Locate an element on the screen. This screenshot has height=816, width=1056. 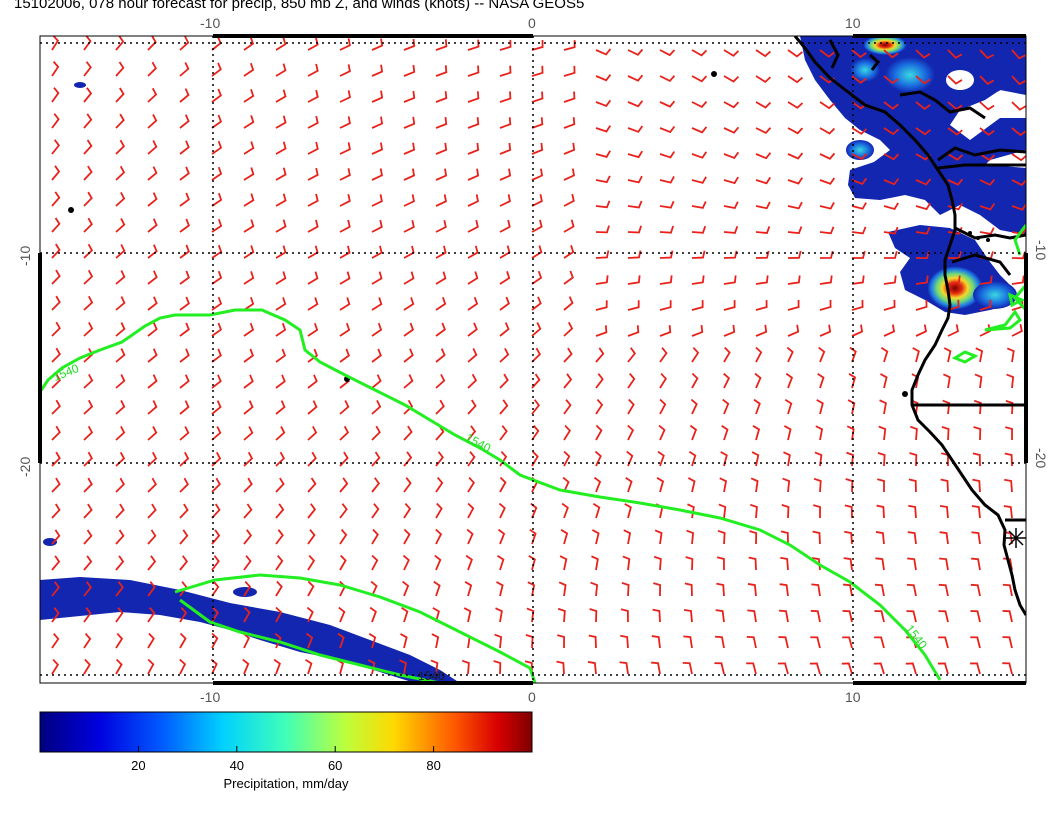
precipitation-colorbar: 20 40 60 80 is located at coordinates (286, 742).